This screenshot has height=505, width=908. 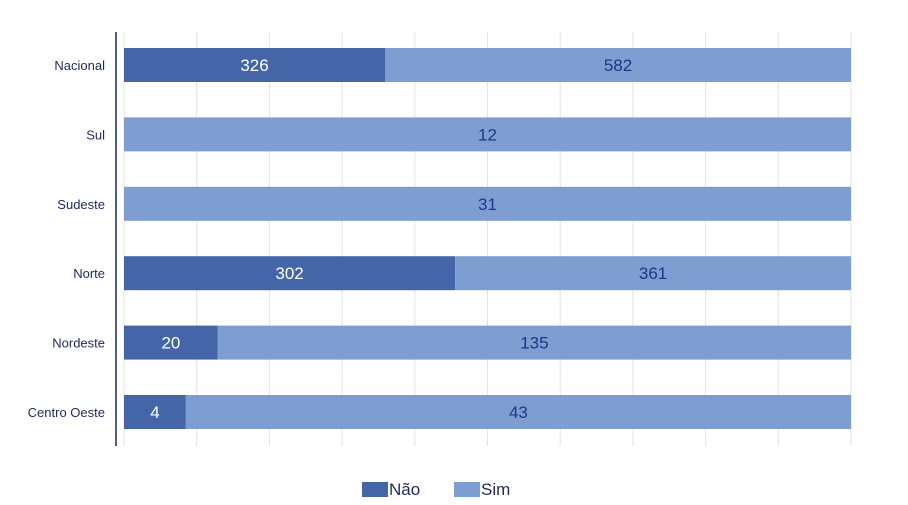 I want to click on data-label: 12, so click(x=487, y=134).